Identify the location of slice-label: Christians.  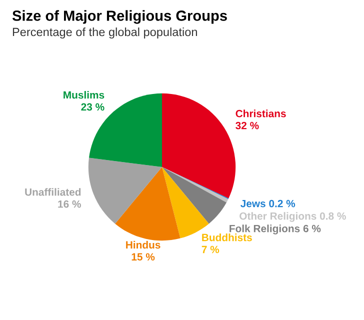
(261, 114).